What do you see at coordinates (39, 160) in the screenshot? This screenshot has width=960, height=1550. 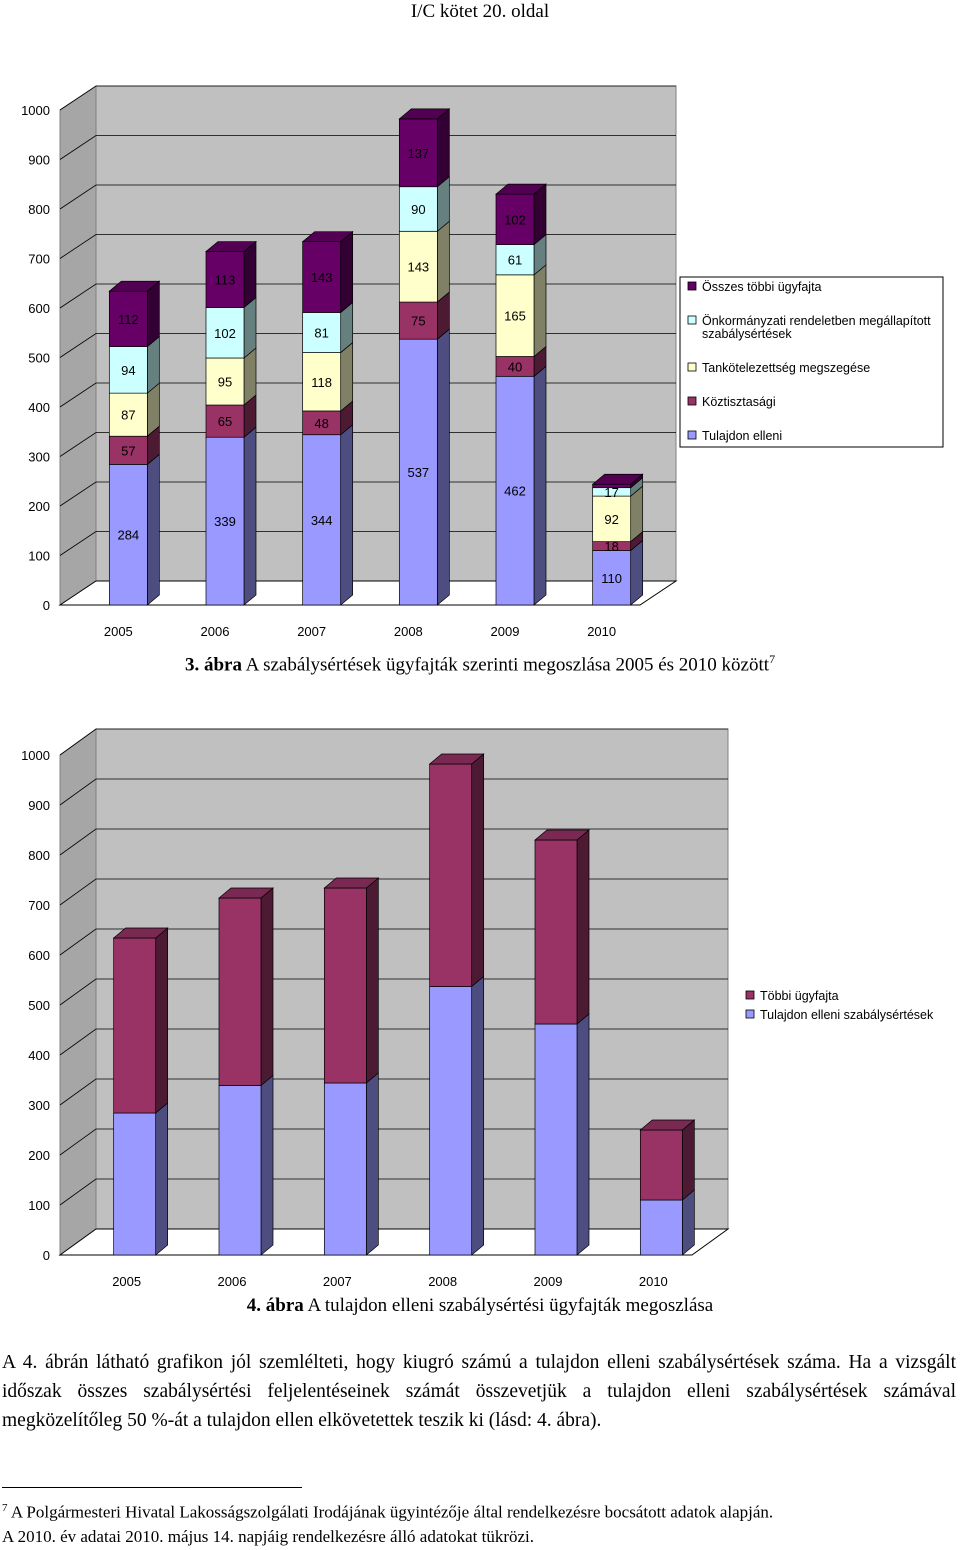 I see `y-tick-label: 900` at bounding box center [39, 160].